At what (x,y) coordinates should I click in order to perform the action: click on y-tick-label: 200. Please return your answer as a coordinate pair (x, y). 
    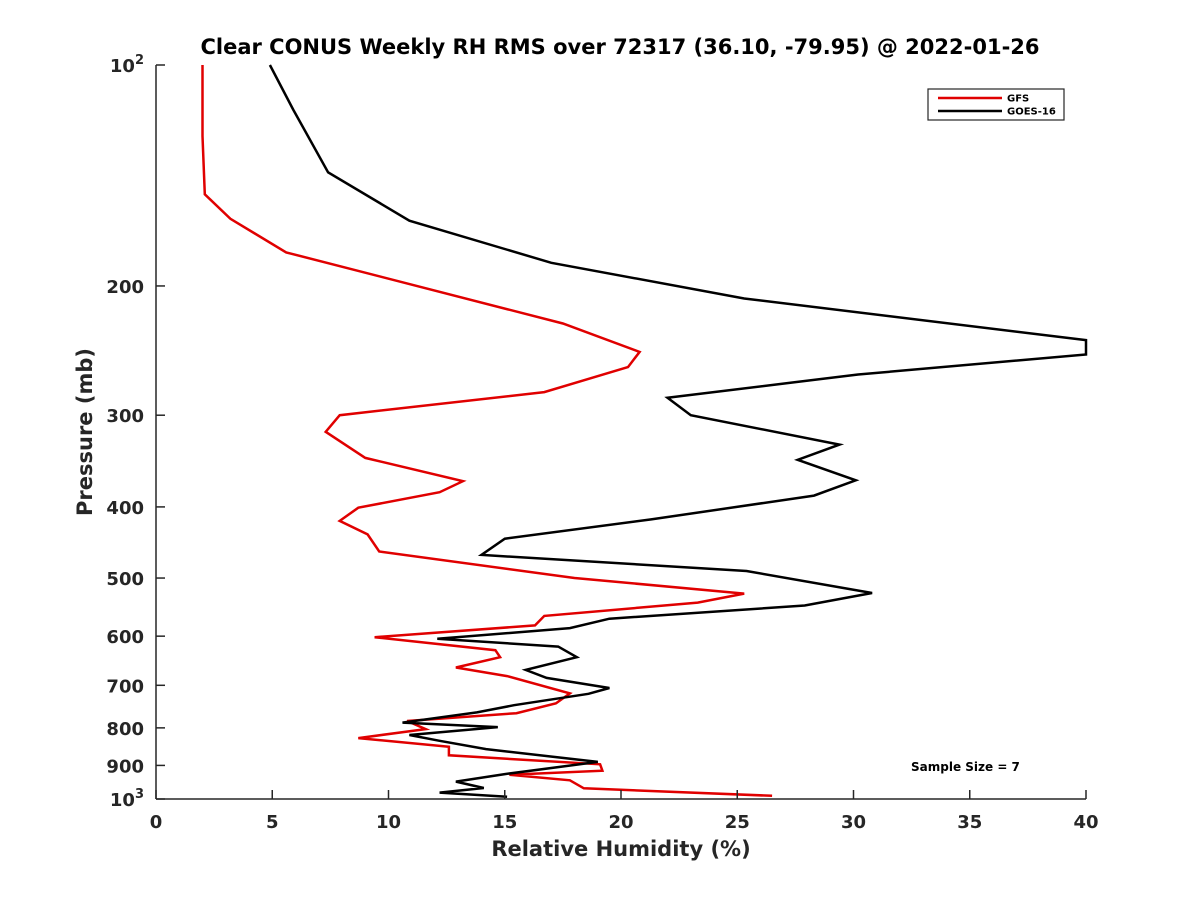
    Looking at the image, I should click on (125, 287).